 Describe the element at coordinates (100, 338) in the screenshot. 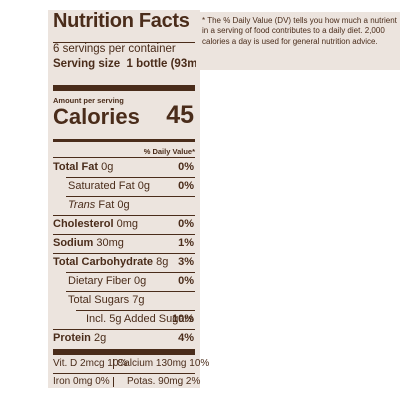

I see `nutrient-amount: 2g` at that location.